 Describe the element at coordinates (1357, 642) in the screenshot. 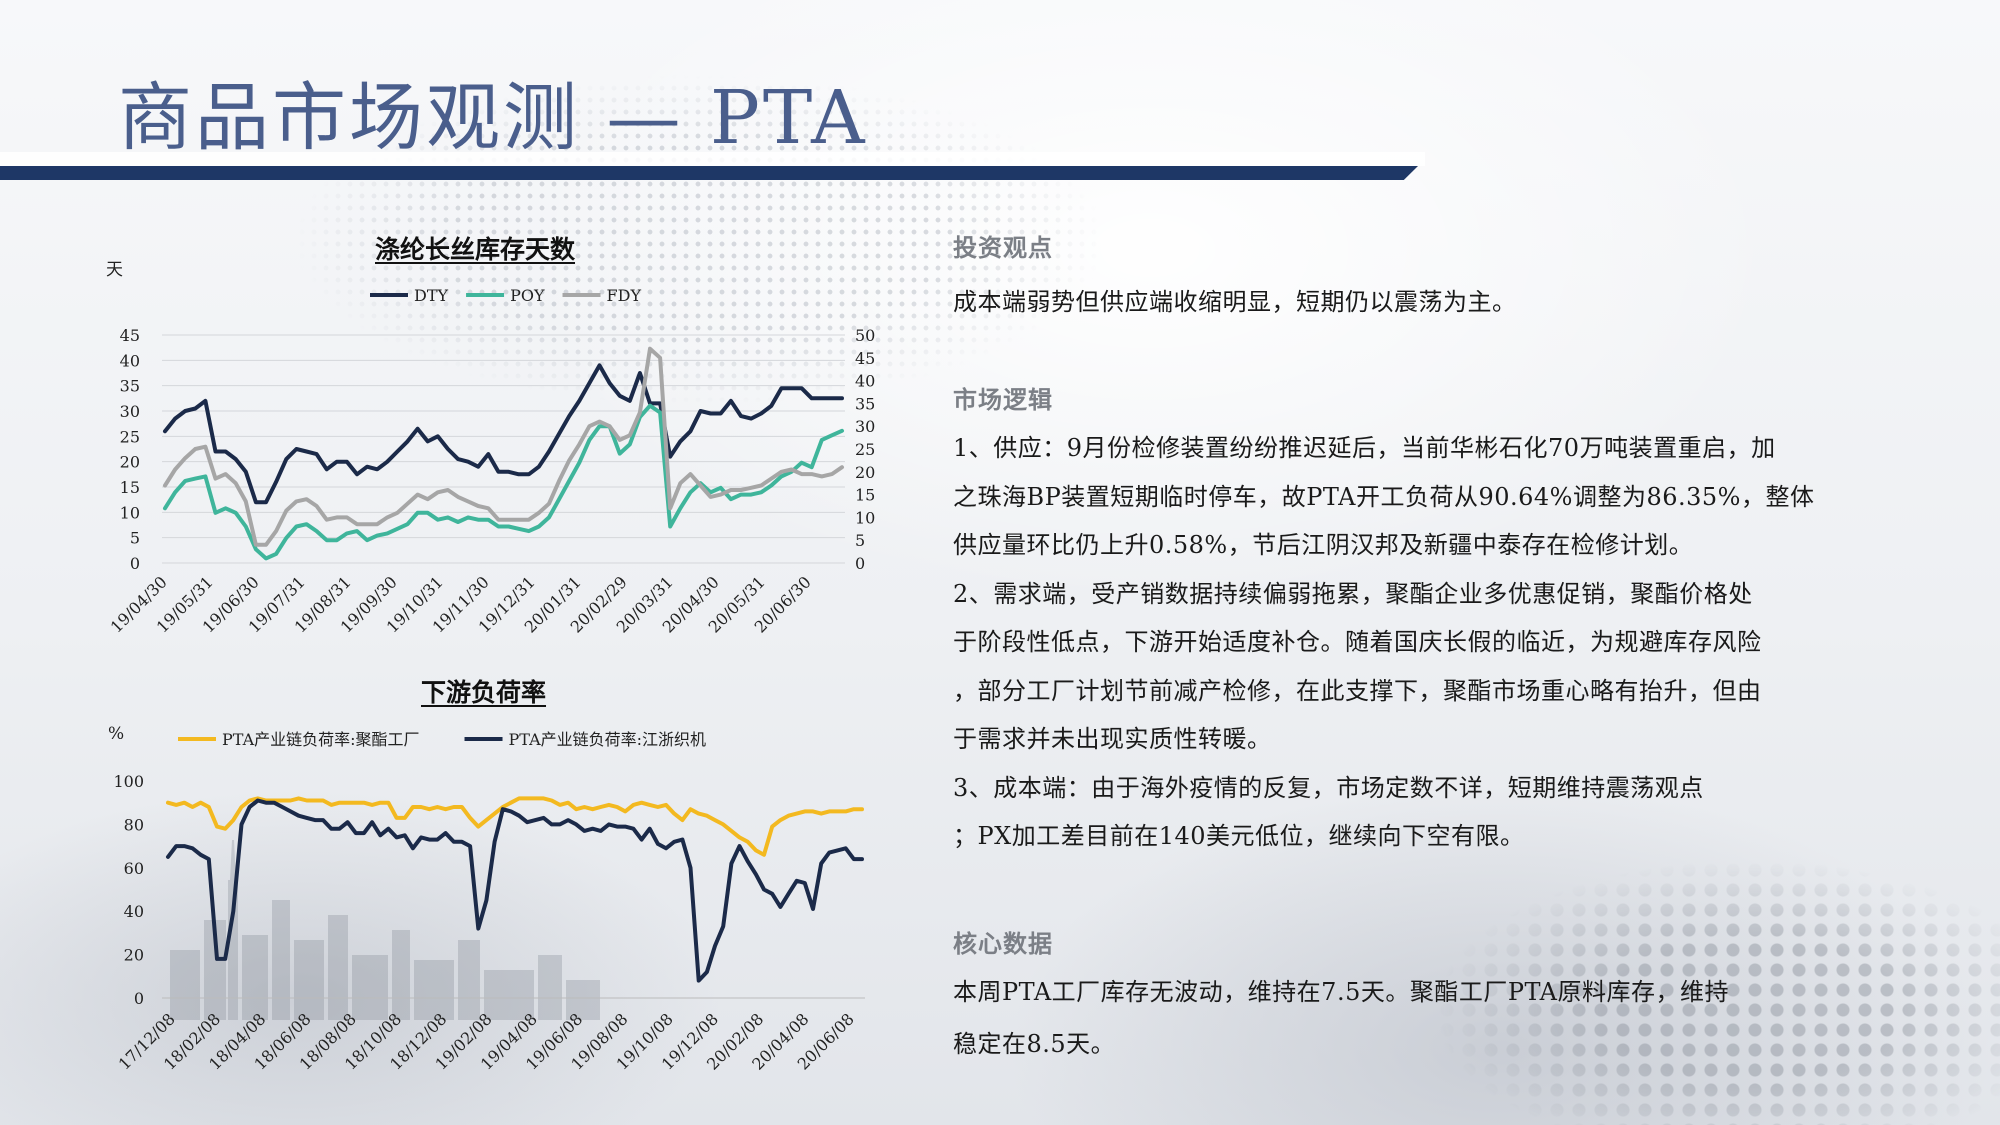

I see `logic-line: 于阶段性低点，下游开始适度补仓。随着国庆长假的临近，为规避库存风险` at that location.